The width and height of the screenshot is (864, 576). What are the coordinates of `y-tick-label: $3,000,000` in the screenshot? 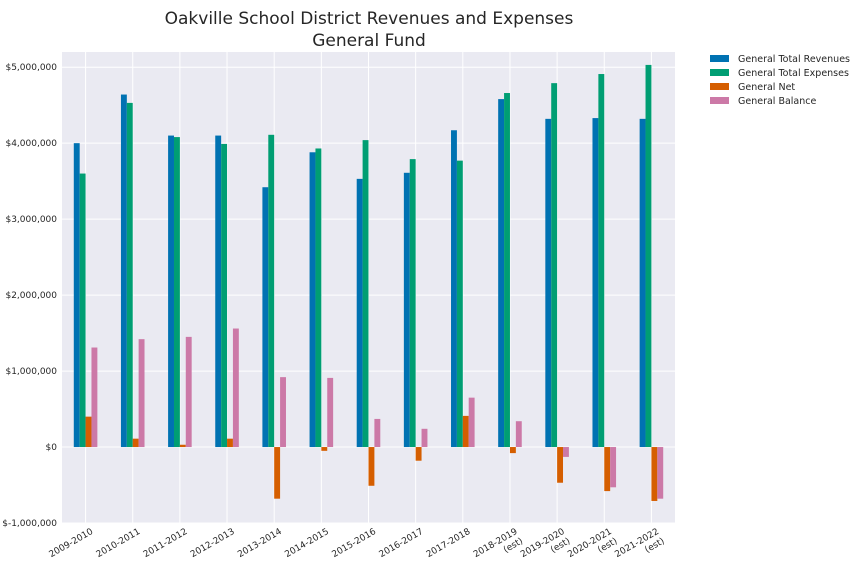 It's located at (31, 220).